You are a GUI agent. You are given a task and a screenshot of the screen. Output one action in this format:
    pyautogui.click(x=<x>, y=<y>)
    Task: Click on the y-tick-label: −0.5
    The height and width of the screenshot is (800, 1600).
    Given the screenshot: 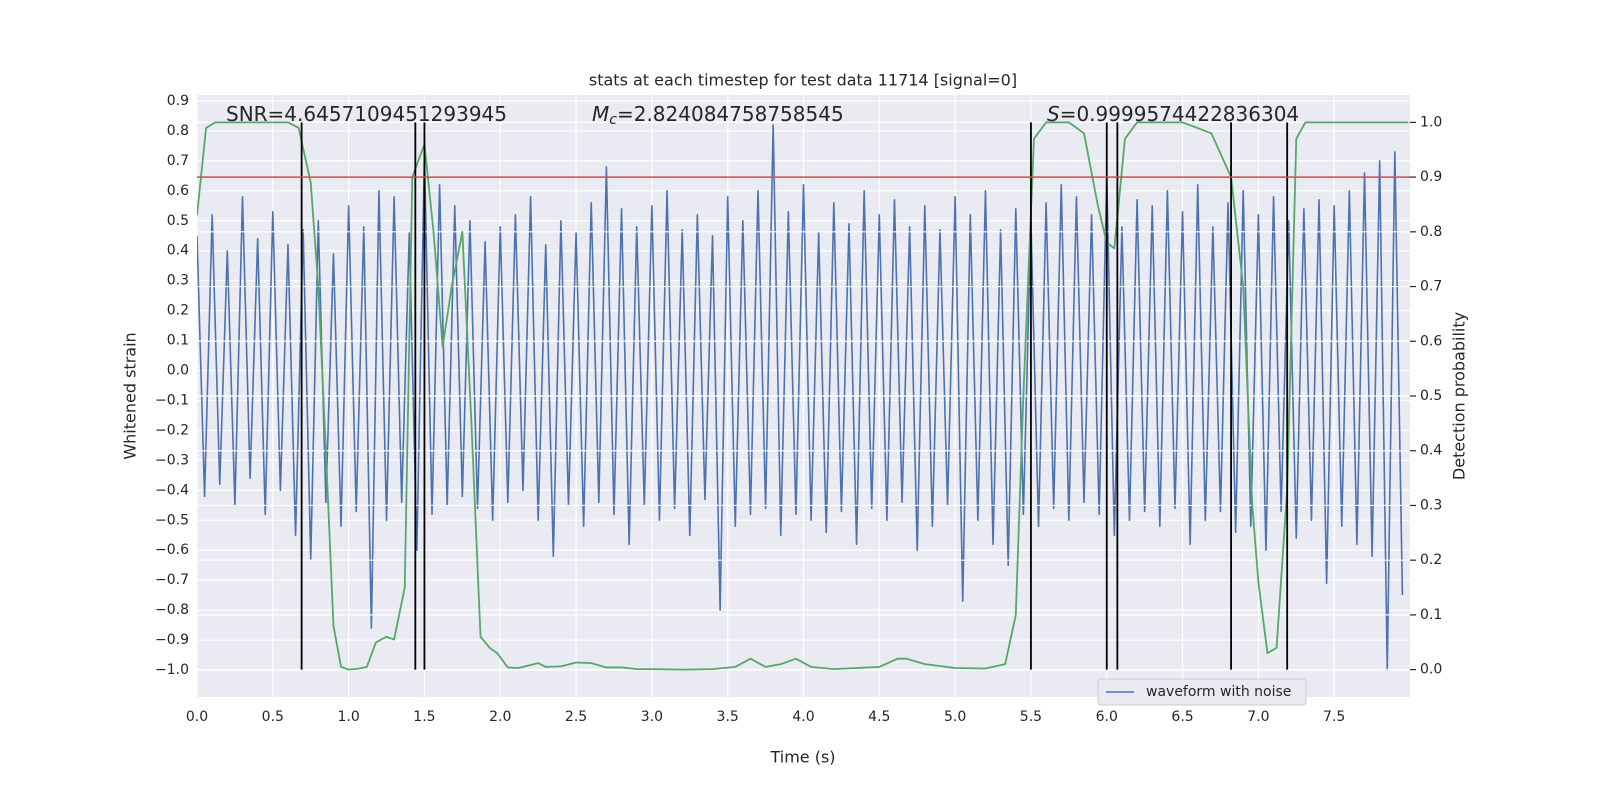 What is the action you would take?
    pyautogui.click(x=172, y=520)
    